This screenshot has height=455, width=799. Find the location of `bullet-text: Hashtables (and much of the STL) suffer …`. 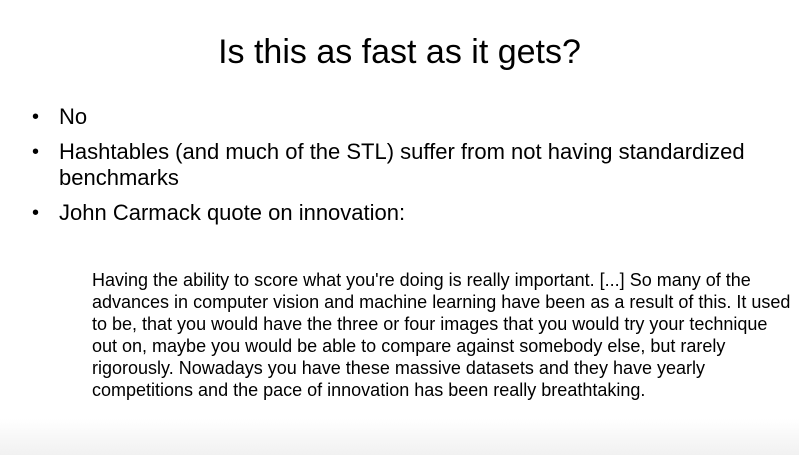

bullet-text: Hashtables (and much of the STL) suffer … is located at coordinates (402, 164).